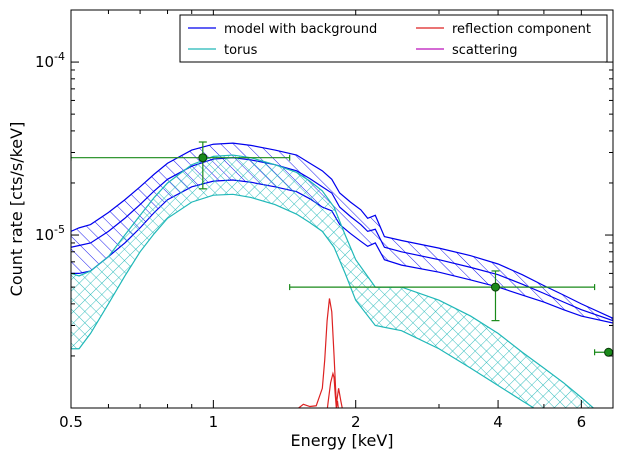 Image resolution: width=624 pixels, height=463 pixels. Describe the element at coordinates (16, 209) in the screenshot. I see `y-axis-label: Count rate [cts/s/keV]` at that location.